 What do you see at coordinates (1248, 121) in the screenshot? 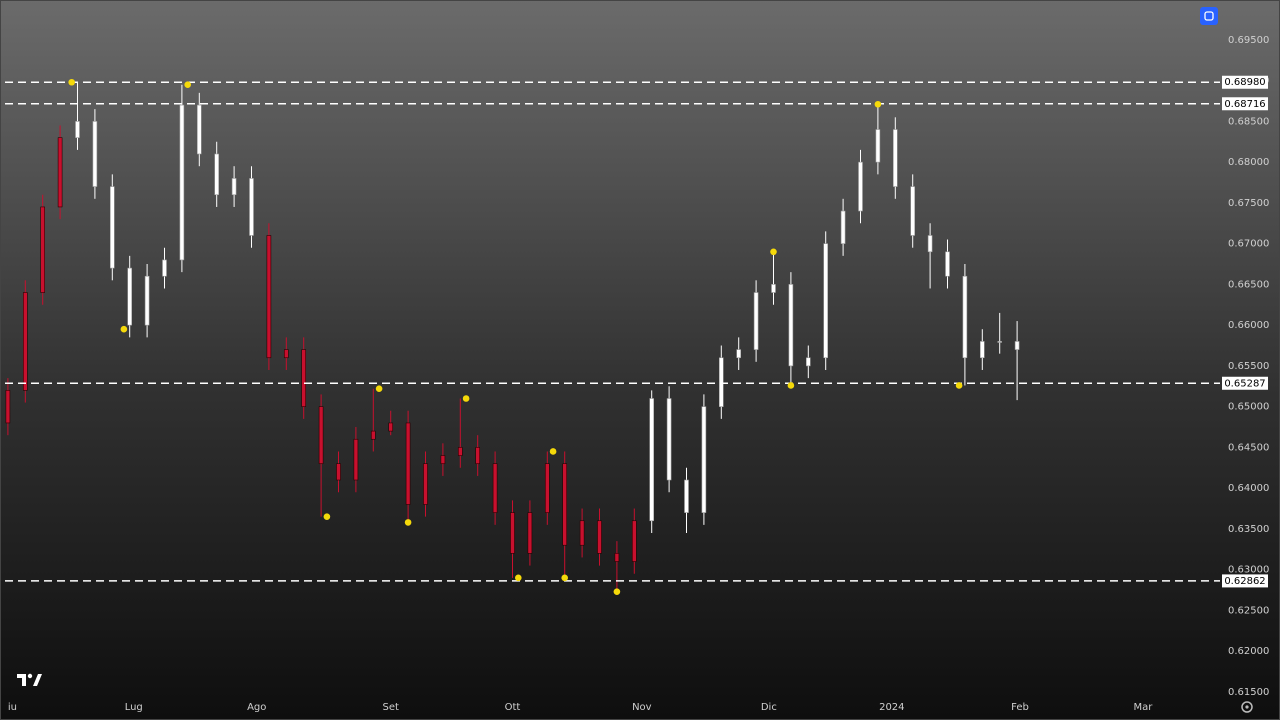
I see `y-tick-label: 0.68500` at bounding box center [1248, 121].